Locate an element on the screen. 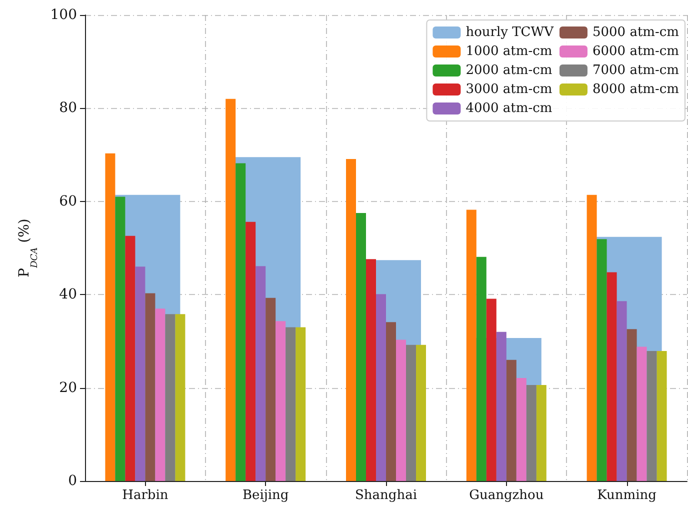  legend-label: 1000 atm-cm is located at coordinates (509, 51).